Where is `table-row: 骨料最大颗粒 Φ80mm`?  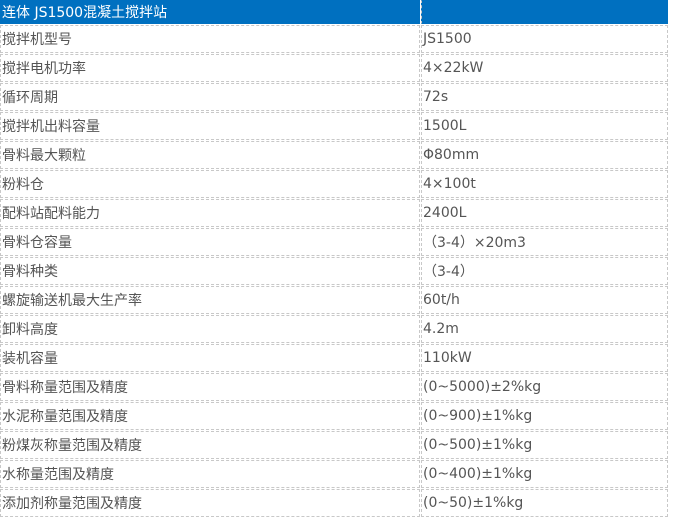 table-row: 骨料最大颗粒 Φ80mm is located at coordinates (334, 155).